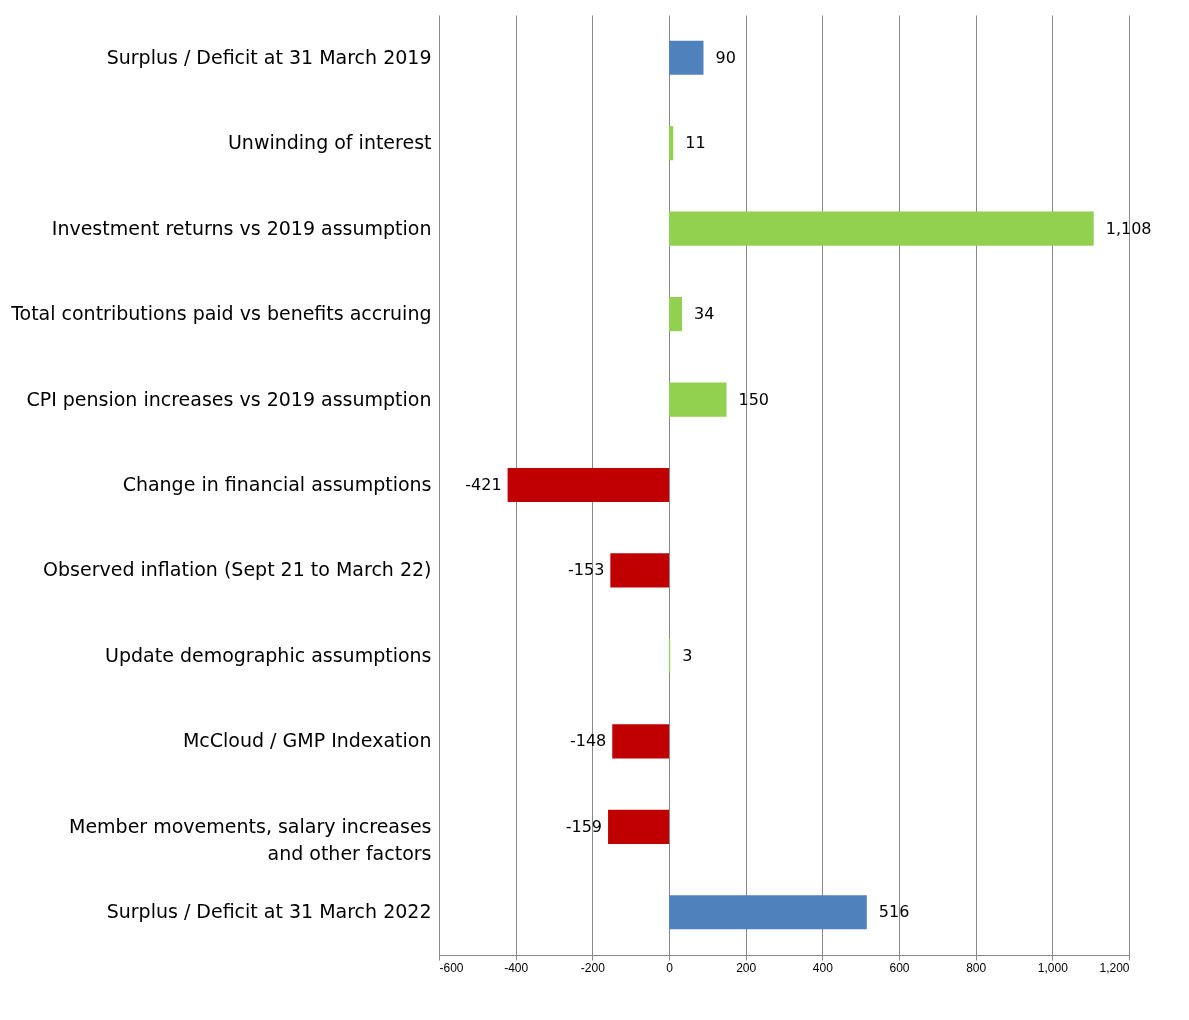  I want to click on y-tick-label: Update demographic assumptions, so click(268, 654).